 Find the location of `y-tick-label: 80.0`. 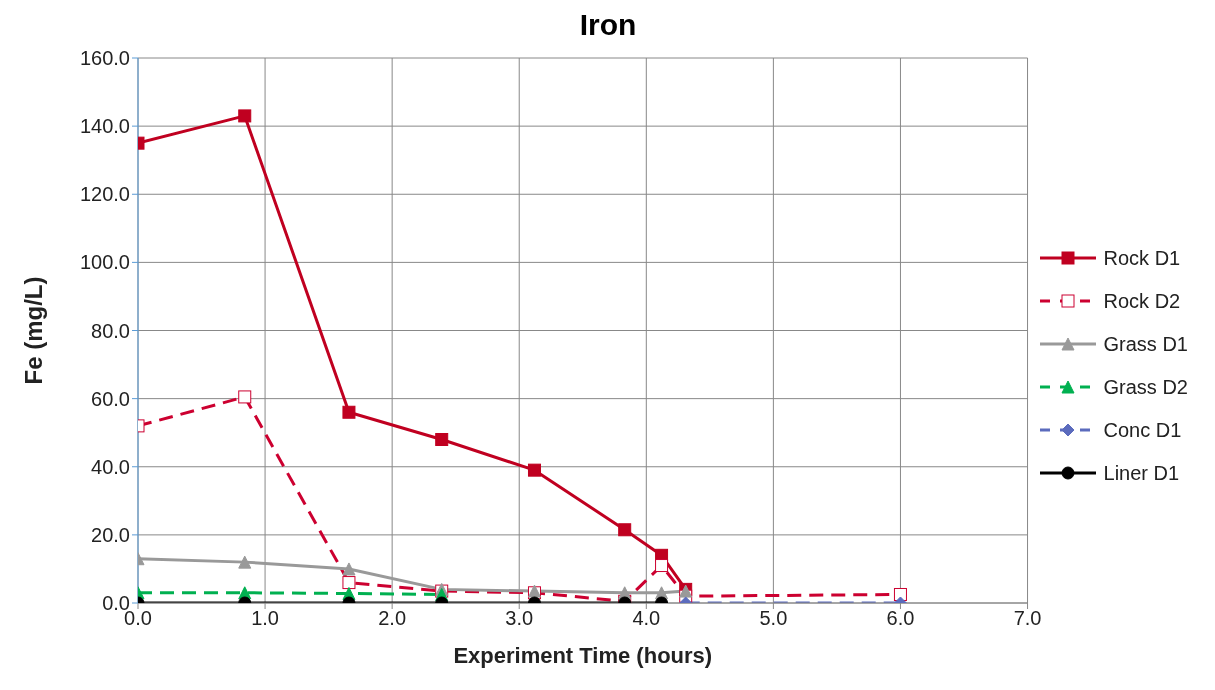

y-tick-label: 80.0 is located at coordinates (110, 330).